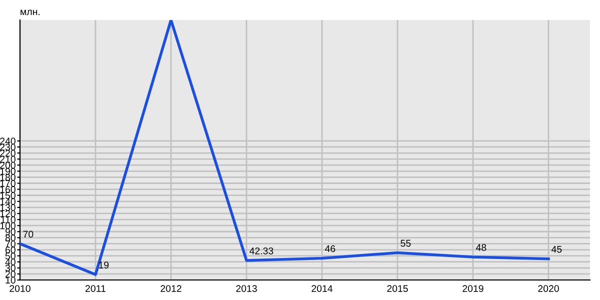 The width and height of the screenshot is (600, 300). Describe the element at coordinates (481, 247) in the screenshot. I see `data-label: 48` at that location.